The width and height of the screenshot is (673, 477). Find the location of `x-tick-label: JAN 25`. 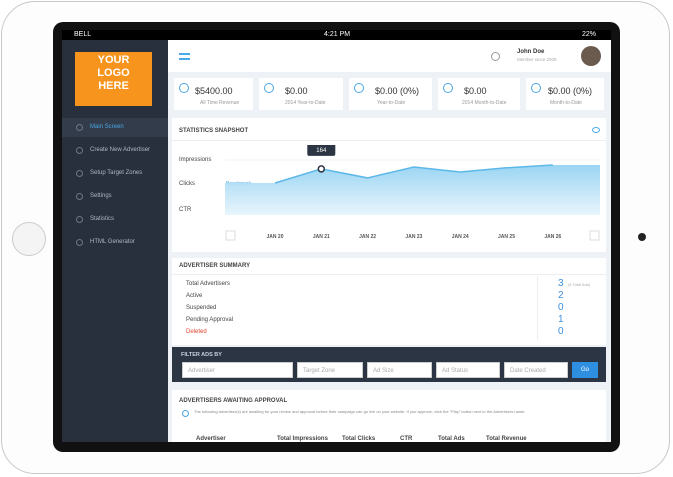

x-tick-label: JAN 25 is located at coordinates (506, 237).